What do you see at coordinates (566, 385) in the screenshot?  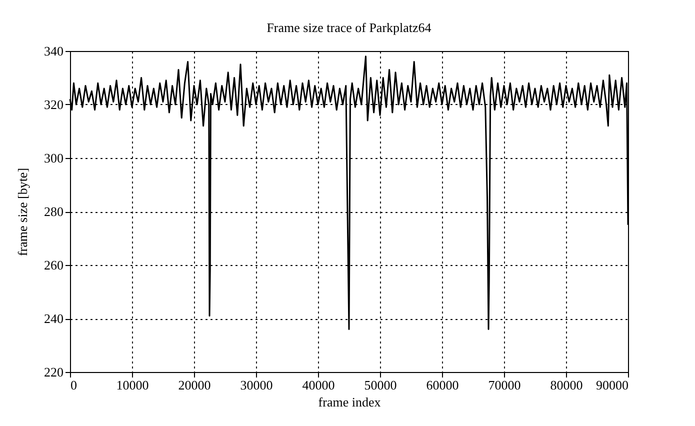 I see `x-tick-label: 80000` at bounding box center [566, 385].